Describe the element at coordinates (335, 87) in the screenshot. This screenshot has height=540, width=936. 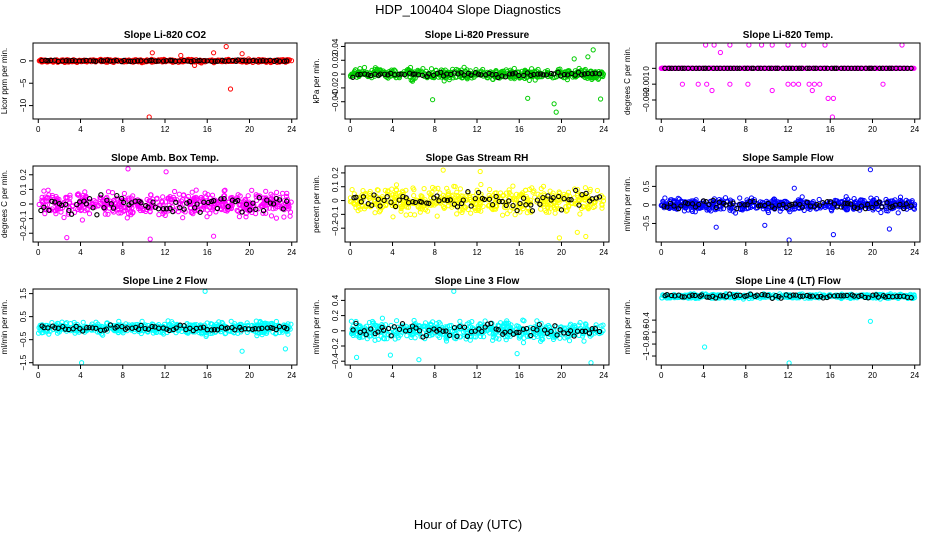
I see `y-tick-label: −0.02` at that location.